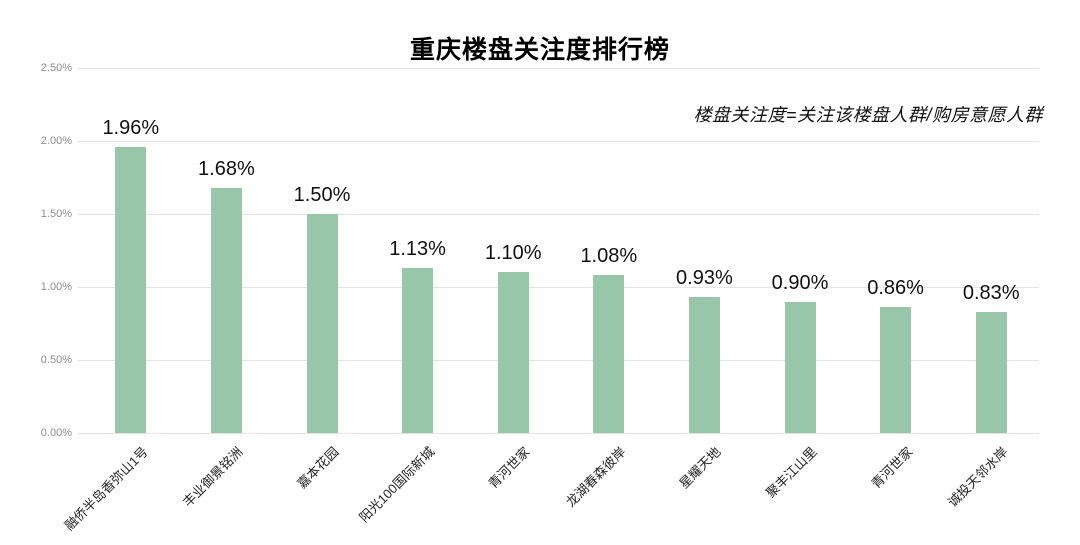  I want to click on y-axis-tick-label: 0.50%, so click(56, 360).